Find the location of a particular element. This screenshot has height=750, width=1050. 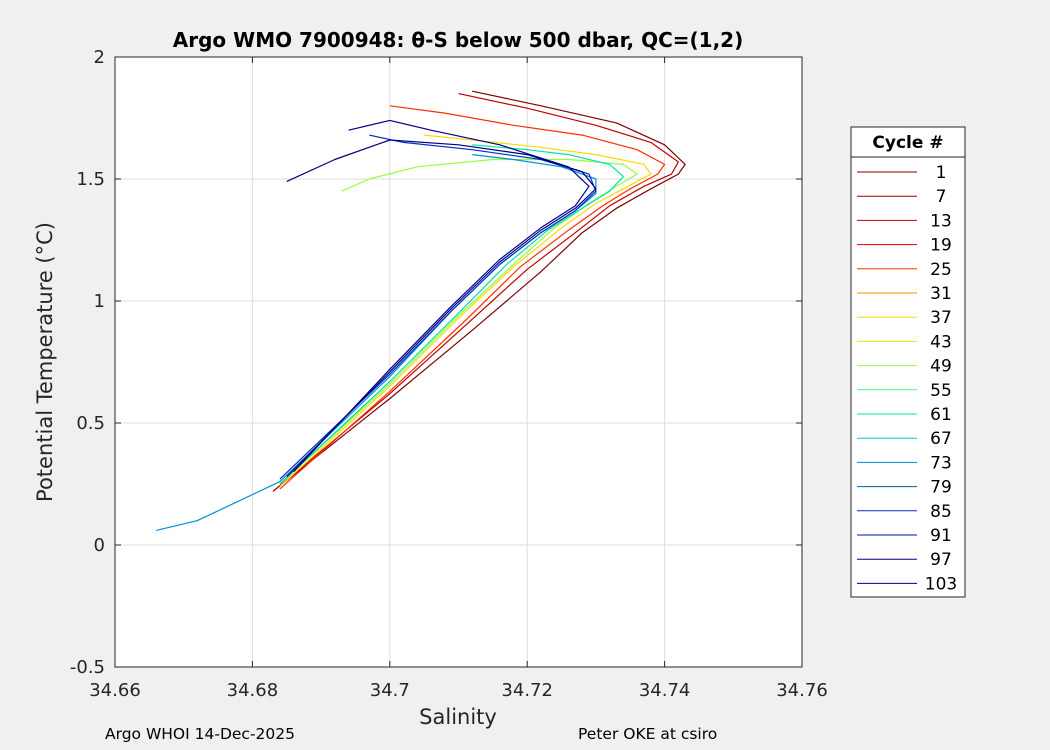

legend-title: Cycle # is located at coordinates (907, 143).